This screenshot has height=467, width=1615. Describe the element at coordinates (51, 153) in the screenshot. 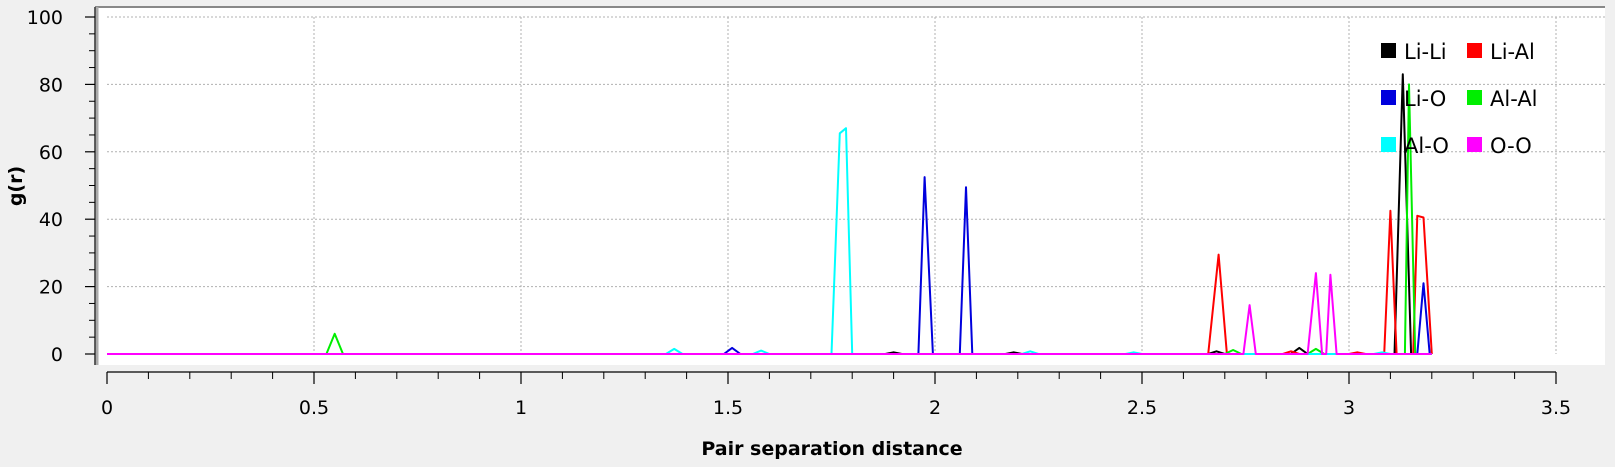

I see `y-tick-label: 60` at that location.